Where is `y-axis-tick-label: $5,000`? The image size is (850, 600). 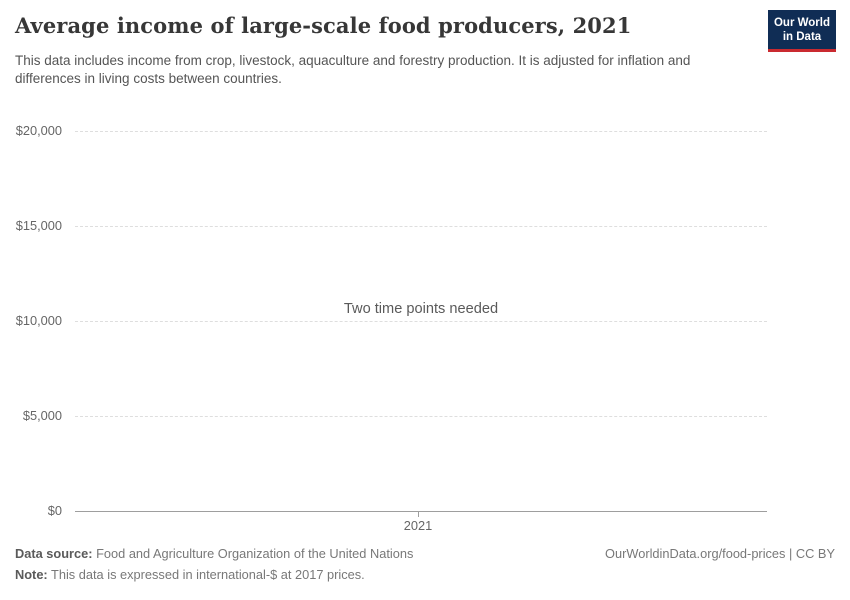
y-axis-tick-label: $5,000 is located at coordinates (42, 415).